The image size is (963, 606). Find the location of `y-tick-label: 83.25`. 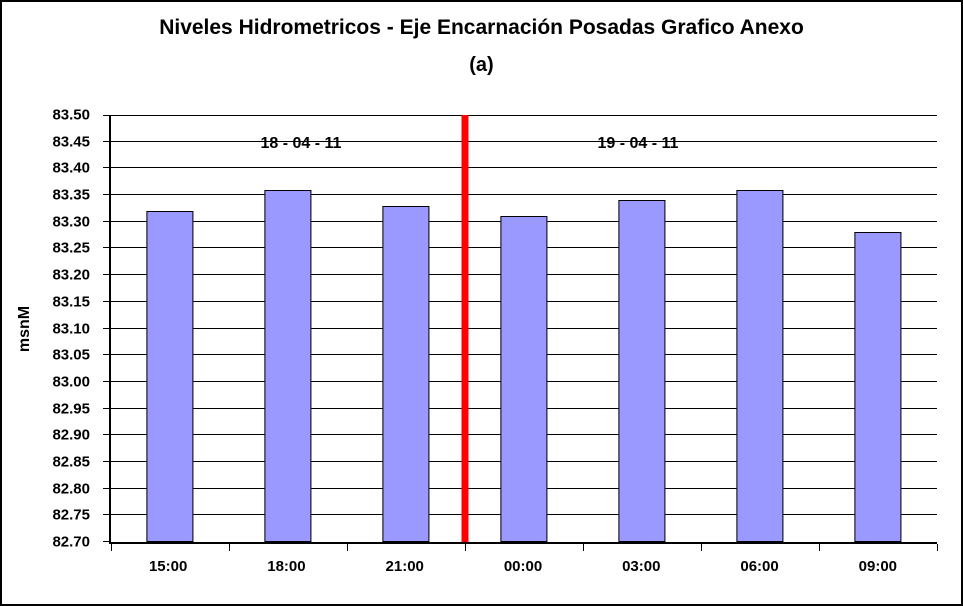

y-tick-label: 83.25 is located at coordinates (71, 248).